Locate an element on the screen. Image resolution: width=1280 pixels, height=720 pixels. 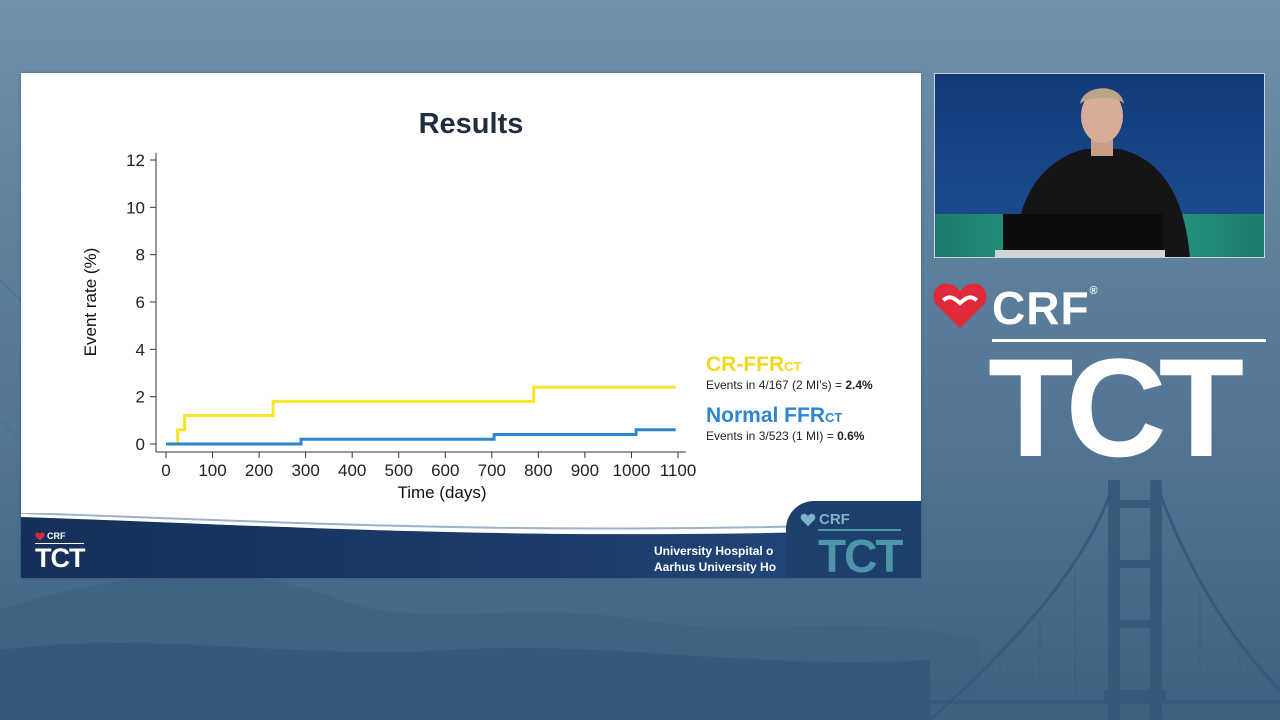
registered-mark: ® is located at coordinates (1094, 291).